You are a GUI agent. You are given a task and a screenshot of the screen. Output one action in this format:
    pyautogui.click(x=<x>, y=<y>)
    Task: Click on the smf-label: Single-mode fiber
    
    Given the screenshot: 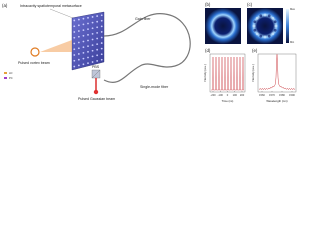 What is the action you would take?
    pyautogui.click(x=154, y=87)
    